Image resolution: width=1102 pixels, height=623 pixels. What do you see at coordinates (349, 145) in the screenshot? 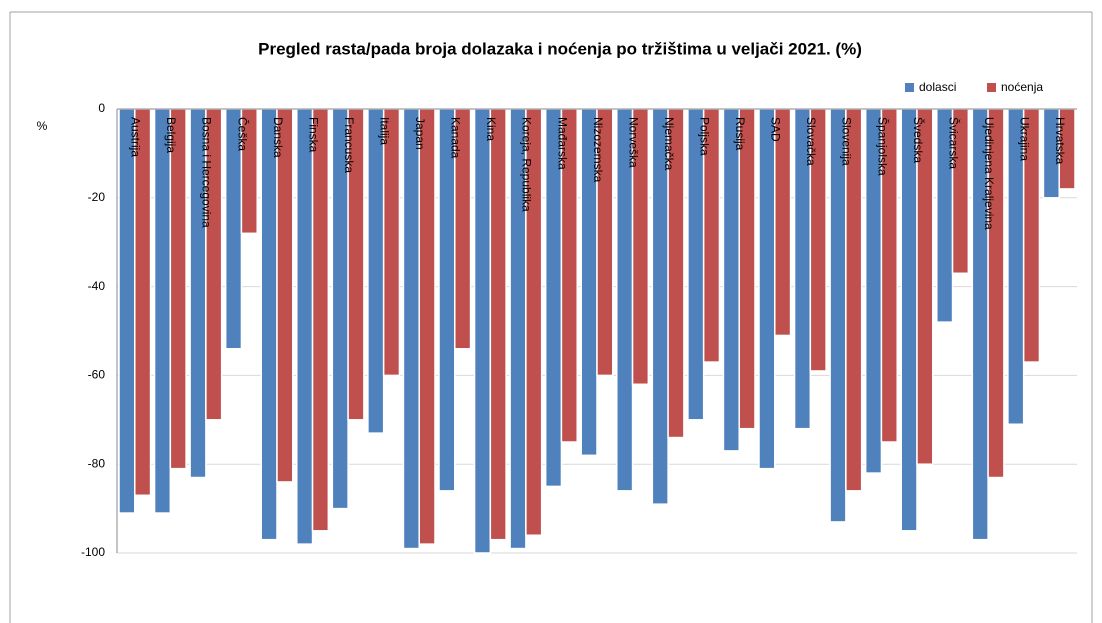
I see `x-tick-label: Francuska` at bounding box center [349, 145].